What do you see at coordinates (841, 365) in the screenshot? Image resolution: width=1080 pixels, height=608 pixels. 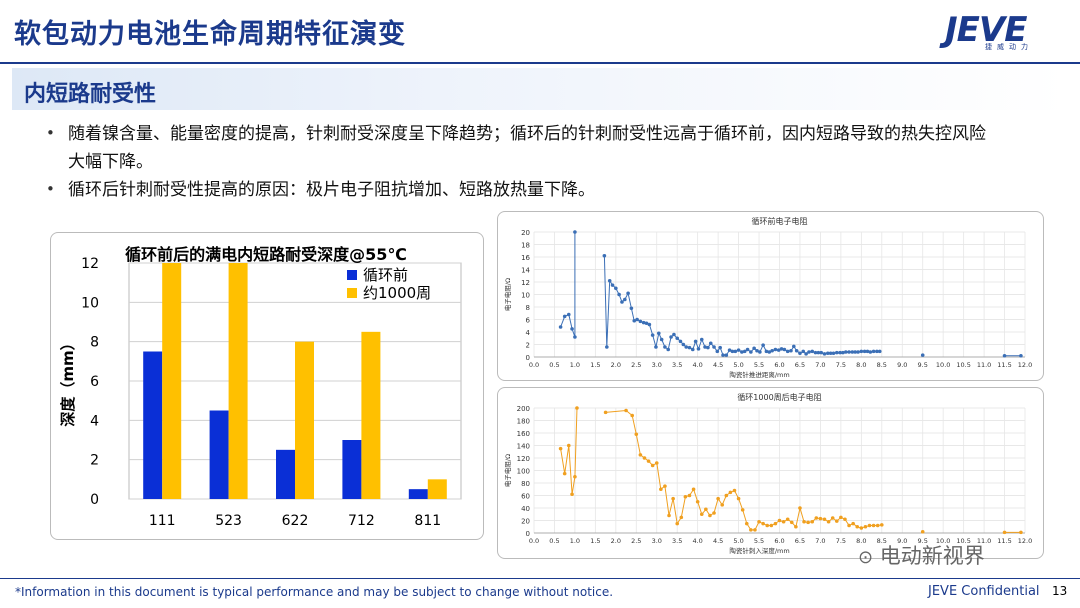 I see `x-tick-label: 7.5` at bounding box center [841, 365].